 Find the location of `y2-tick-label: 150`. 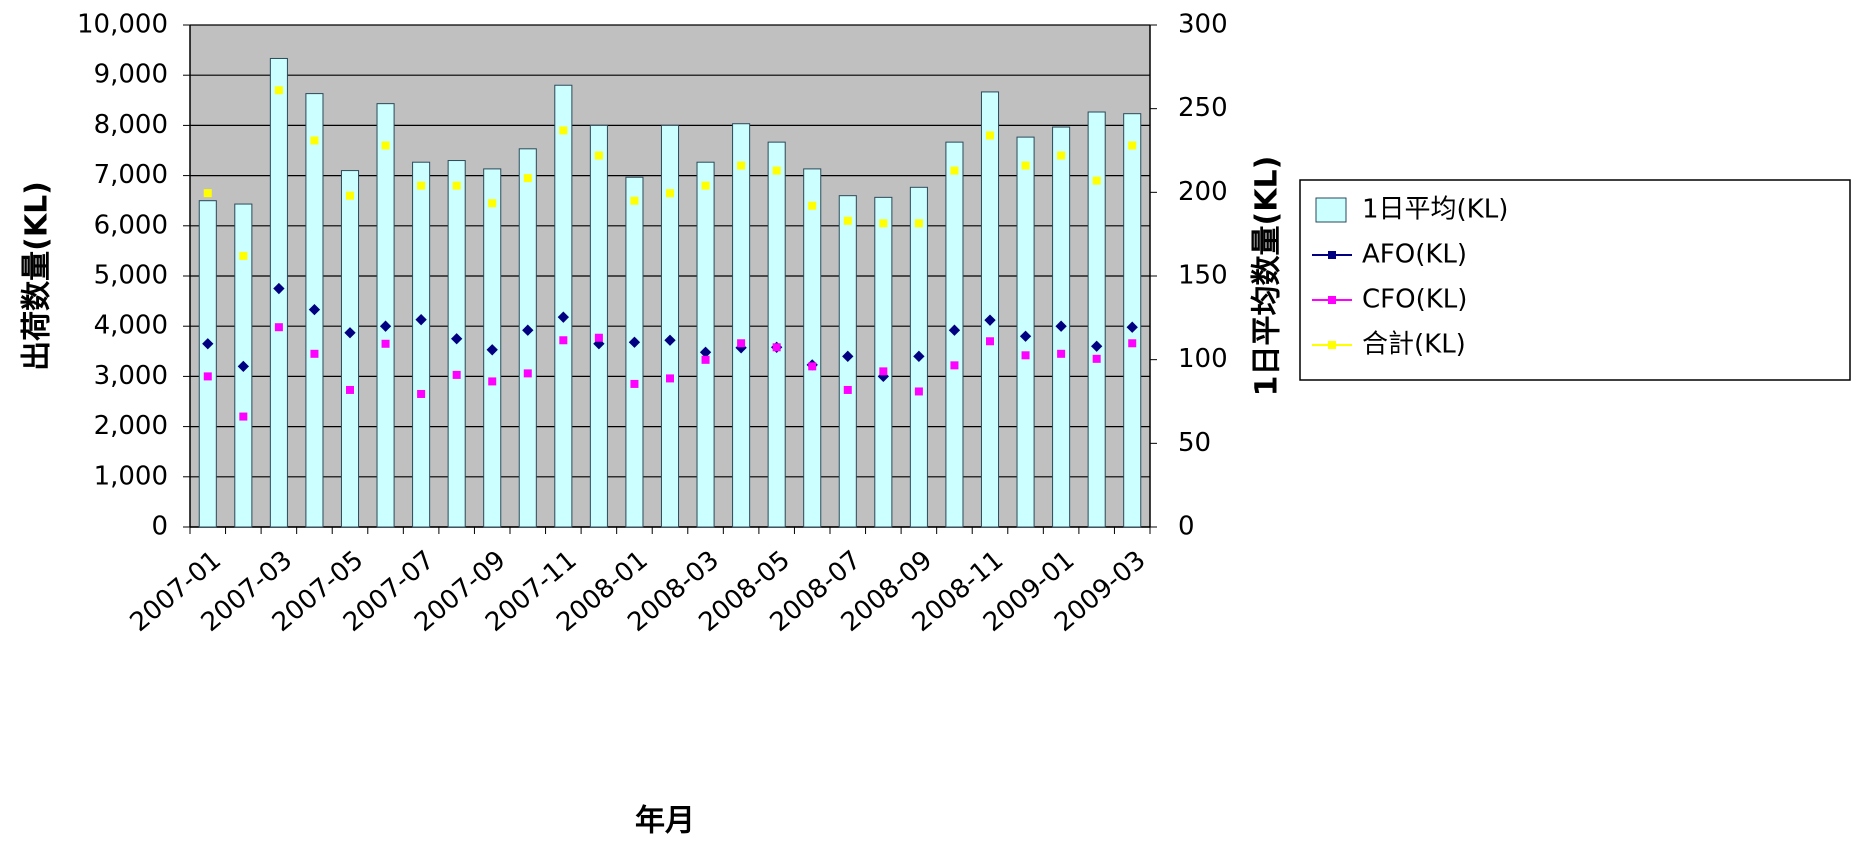

y2-tick-label: 150 is located at coordinates (1203, 276).